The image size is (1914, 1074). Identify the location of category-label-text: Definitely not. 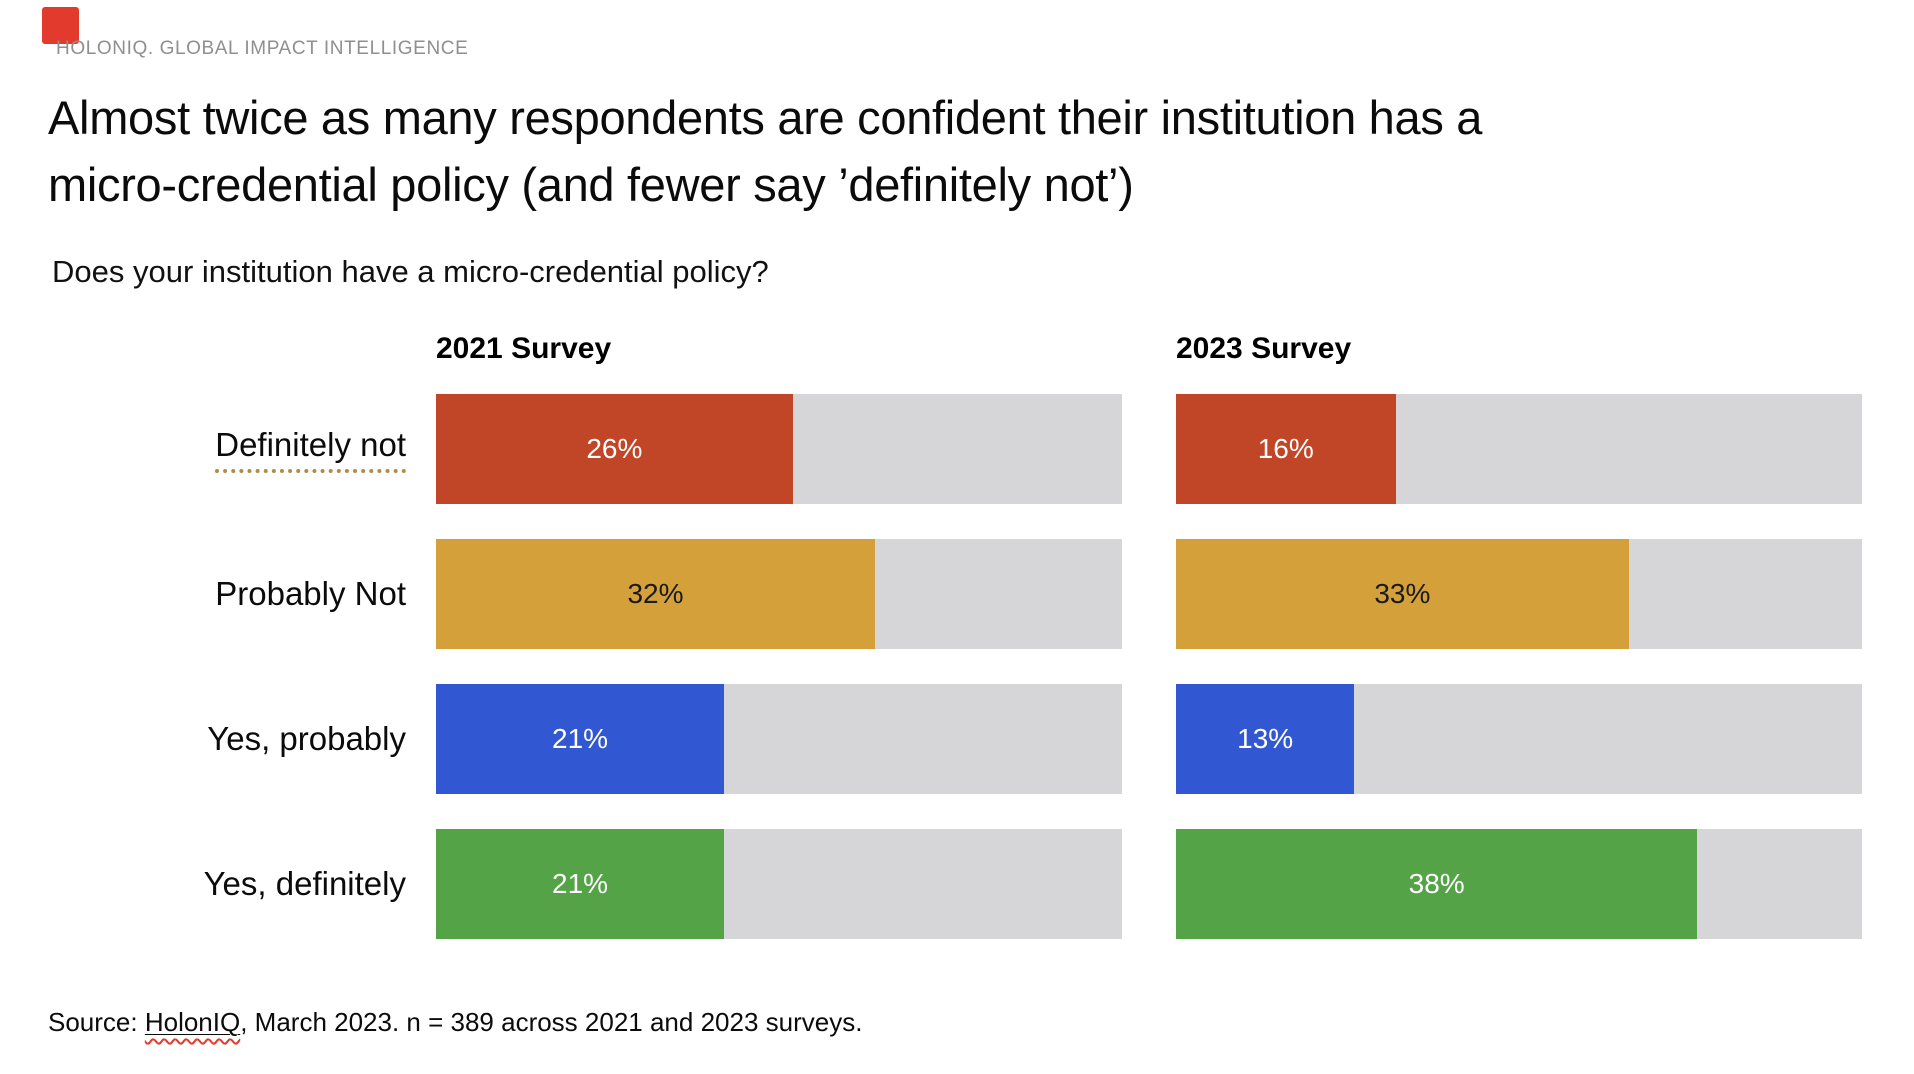
(310, 449).